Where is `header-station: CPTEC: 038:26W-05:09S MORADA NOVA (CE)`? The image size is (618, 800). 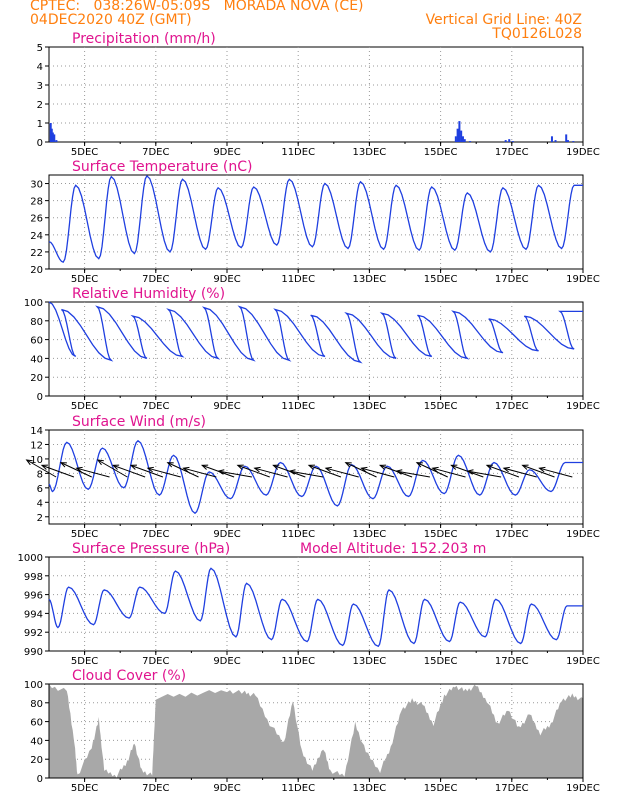 header-station: CPTEC: 038:26W-05:09S MORADA NOVA (CE) is located at coordinates (197, 7).